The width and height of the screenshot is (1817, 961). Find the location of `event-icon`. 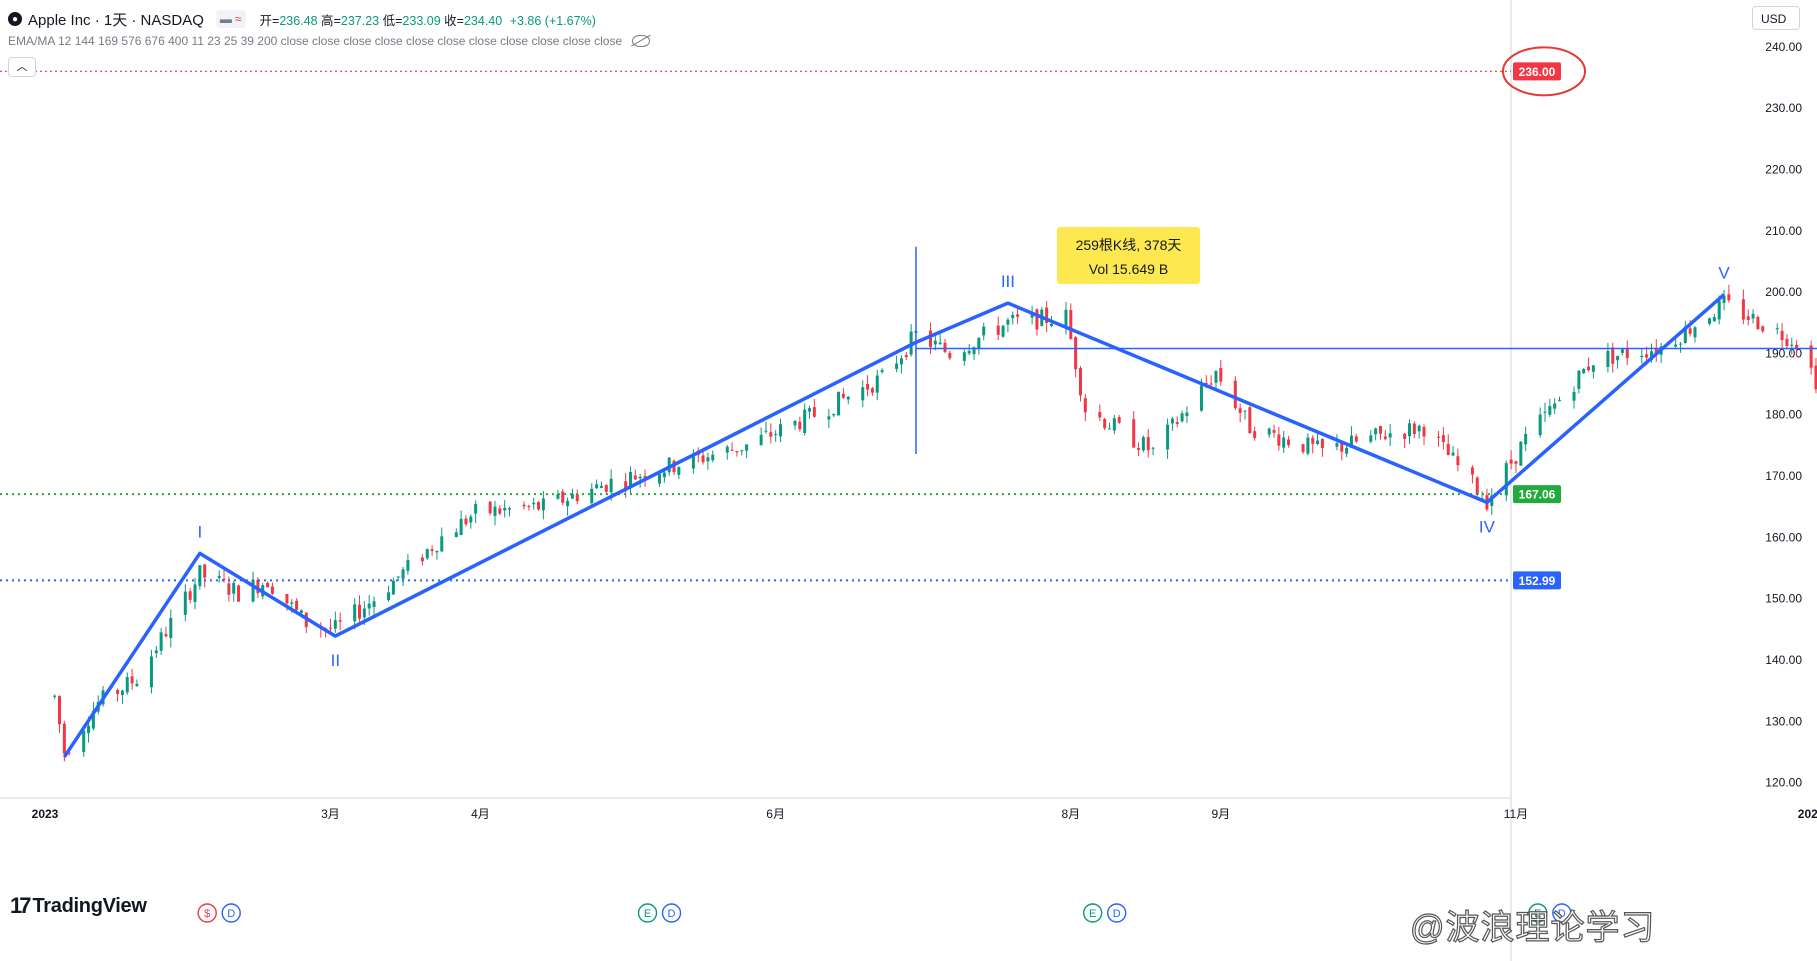

event-icon is located at coordinates (1562, 913).